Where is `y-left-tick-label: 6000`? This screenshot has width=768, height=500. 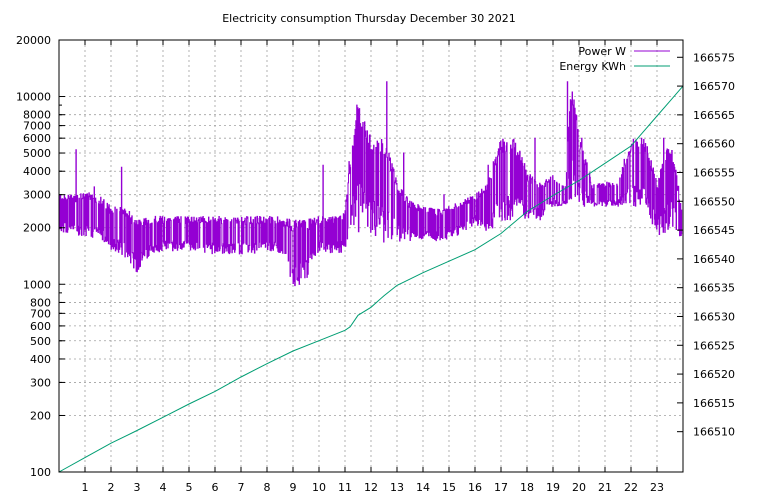 y-left-tick-label: 6000 is located at coordinates (37, 138).